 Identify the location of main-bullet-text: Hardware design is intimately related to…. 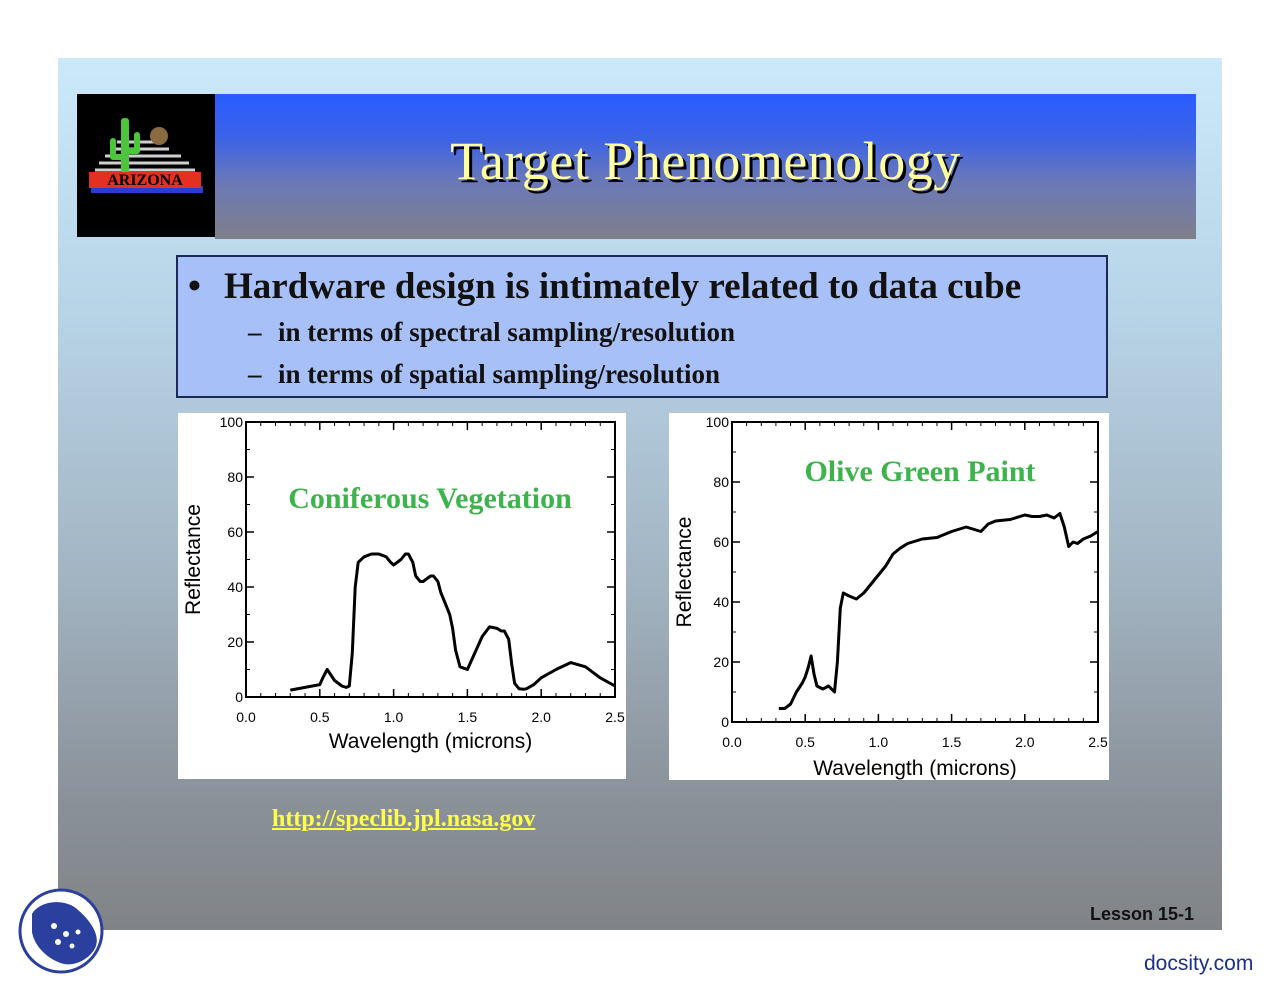
(623, 286).